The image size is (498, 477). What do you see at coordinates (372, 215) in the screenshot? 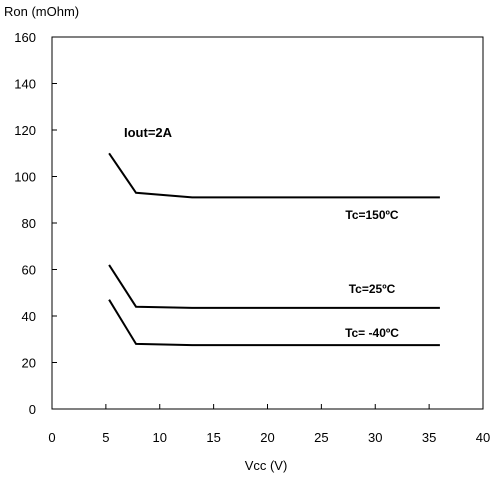
I see `series-label-0: Tc=150ºC` at bounding box center [372, 215].